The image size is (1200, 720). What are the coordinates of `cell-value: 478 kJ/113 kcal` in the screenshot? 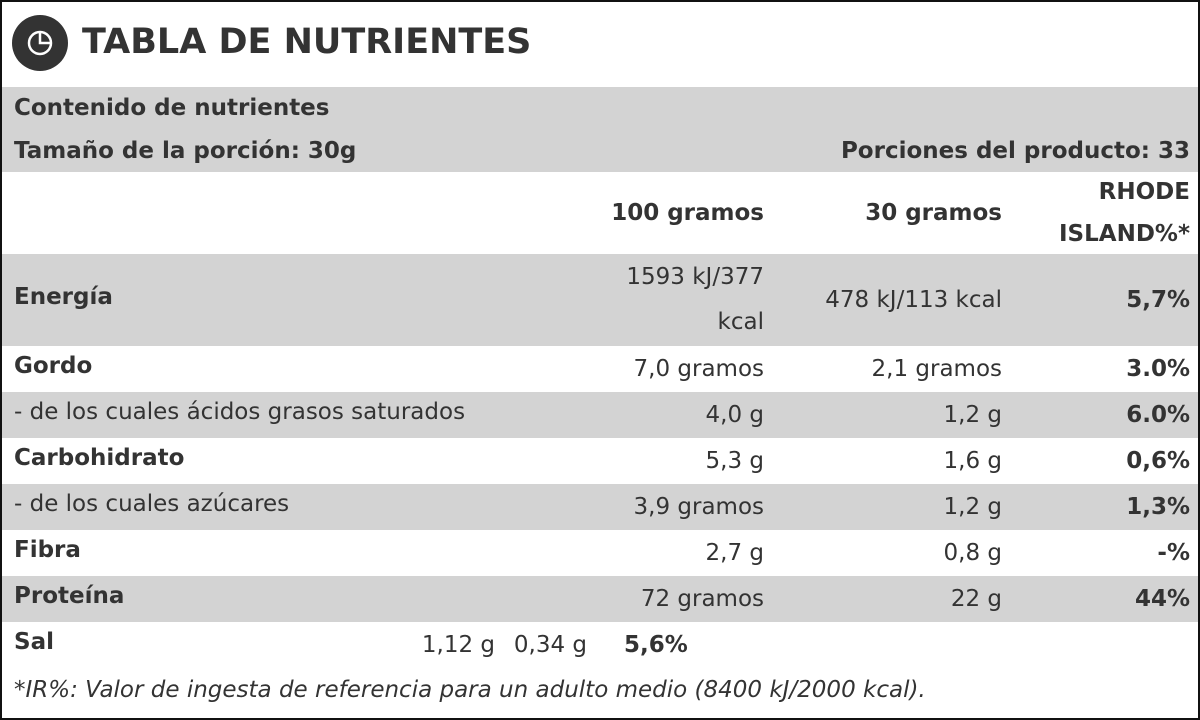 It's located at (913, 300).